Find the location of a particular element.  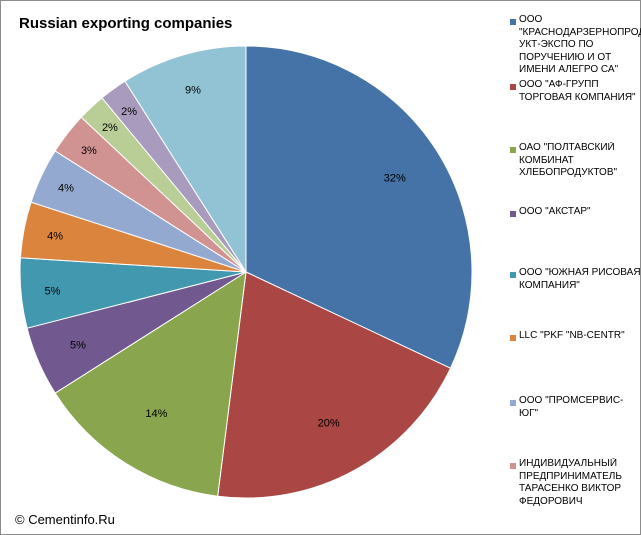

legend-label: ООО "АКСТАР" is located at coordinates (555, 211).